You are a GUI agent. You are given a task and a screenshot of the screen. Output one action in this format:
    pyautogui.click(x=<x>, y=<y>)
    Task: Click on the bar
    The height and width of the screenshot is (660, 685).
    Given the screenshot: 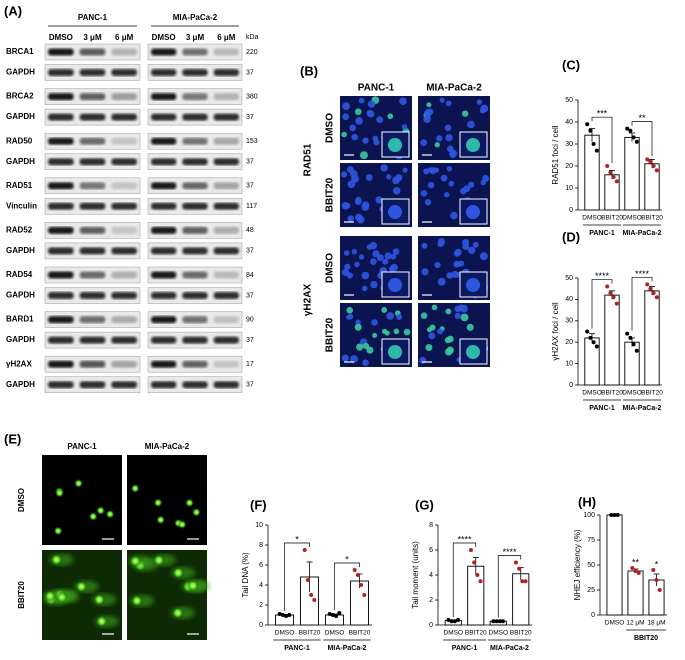 What is the action you would take?
    pyautogui.click(x=592, y=172)
    